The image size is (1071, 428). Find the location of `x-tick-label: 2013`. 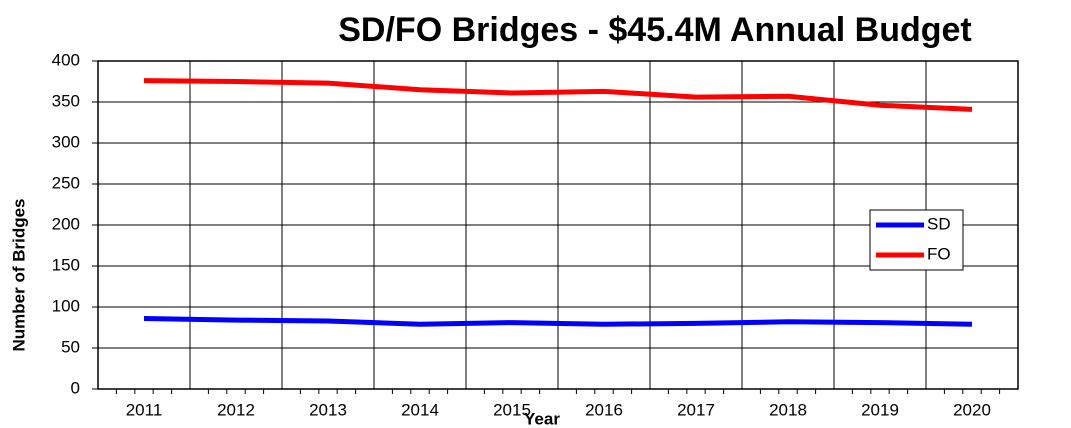

x-tick-label: 2013 is located at coordinates (328, 409).